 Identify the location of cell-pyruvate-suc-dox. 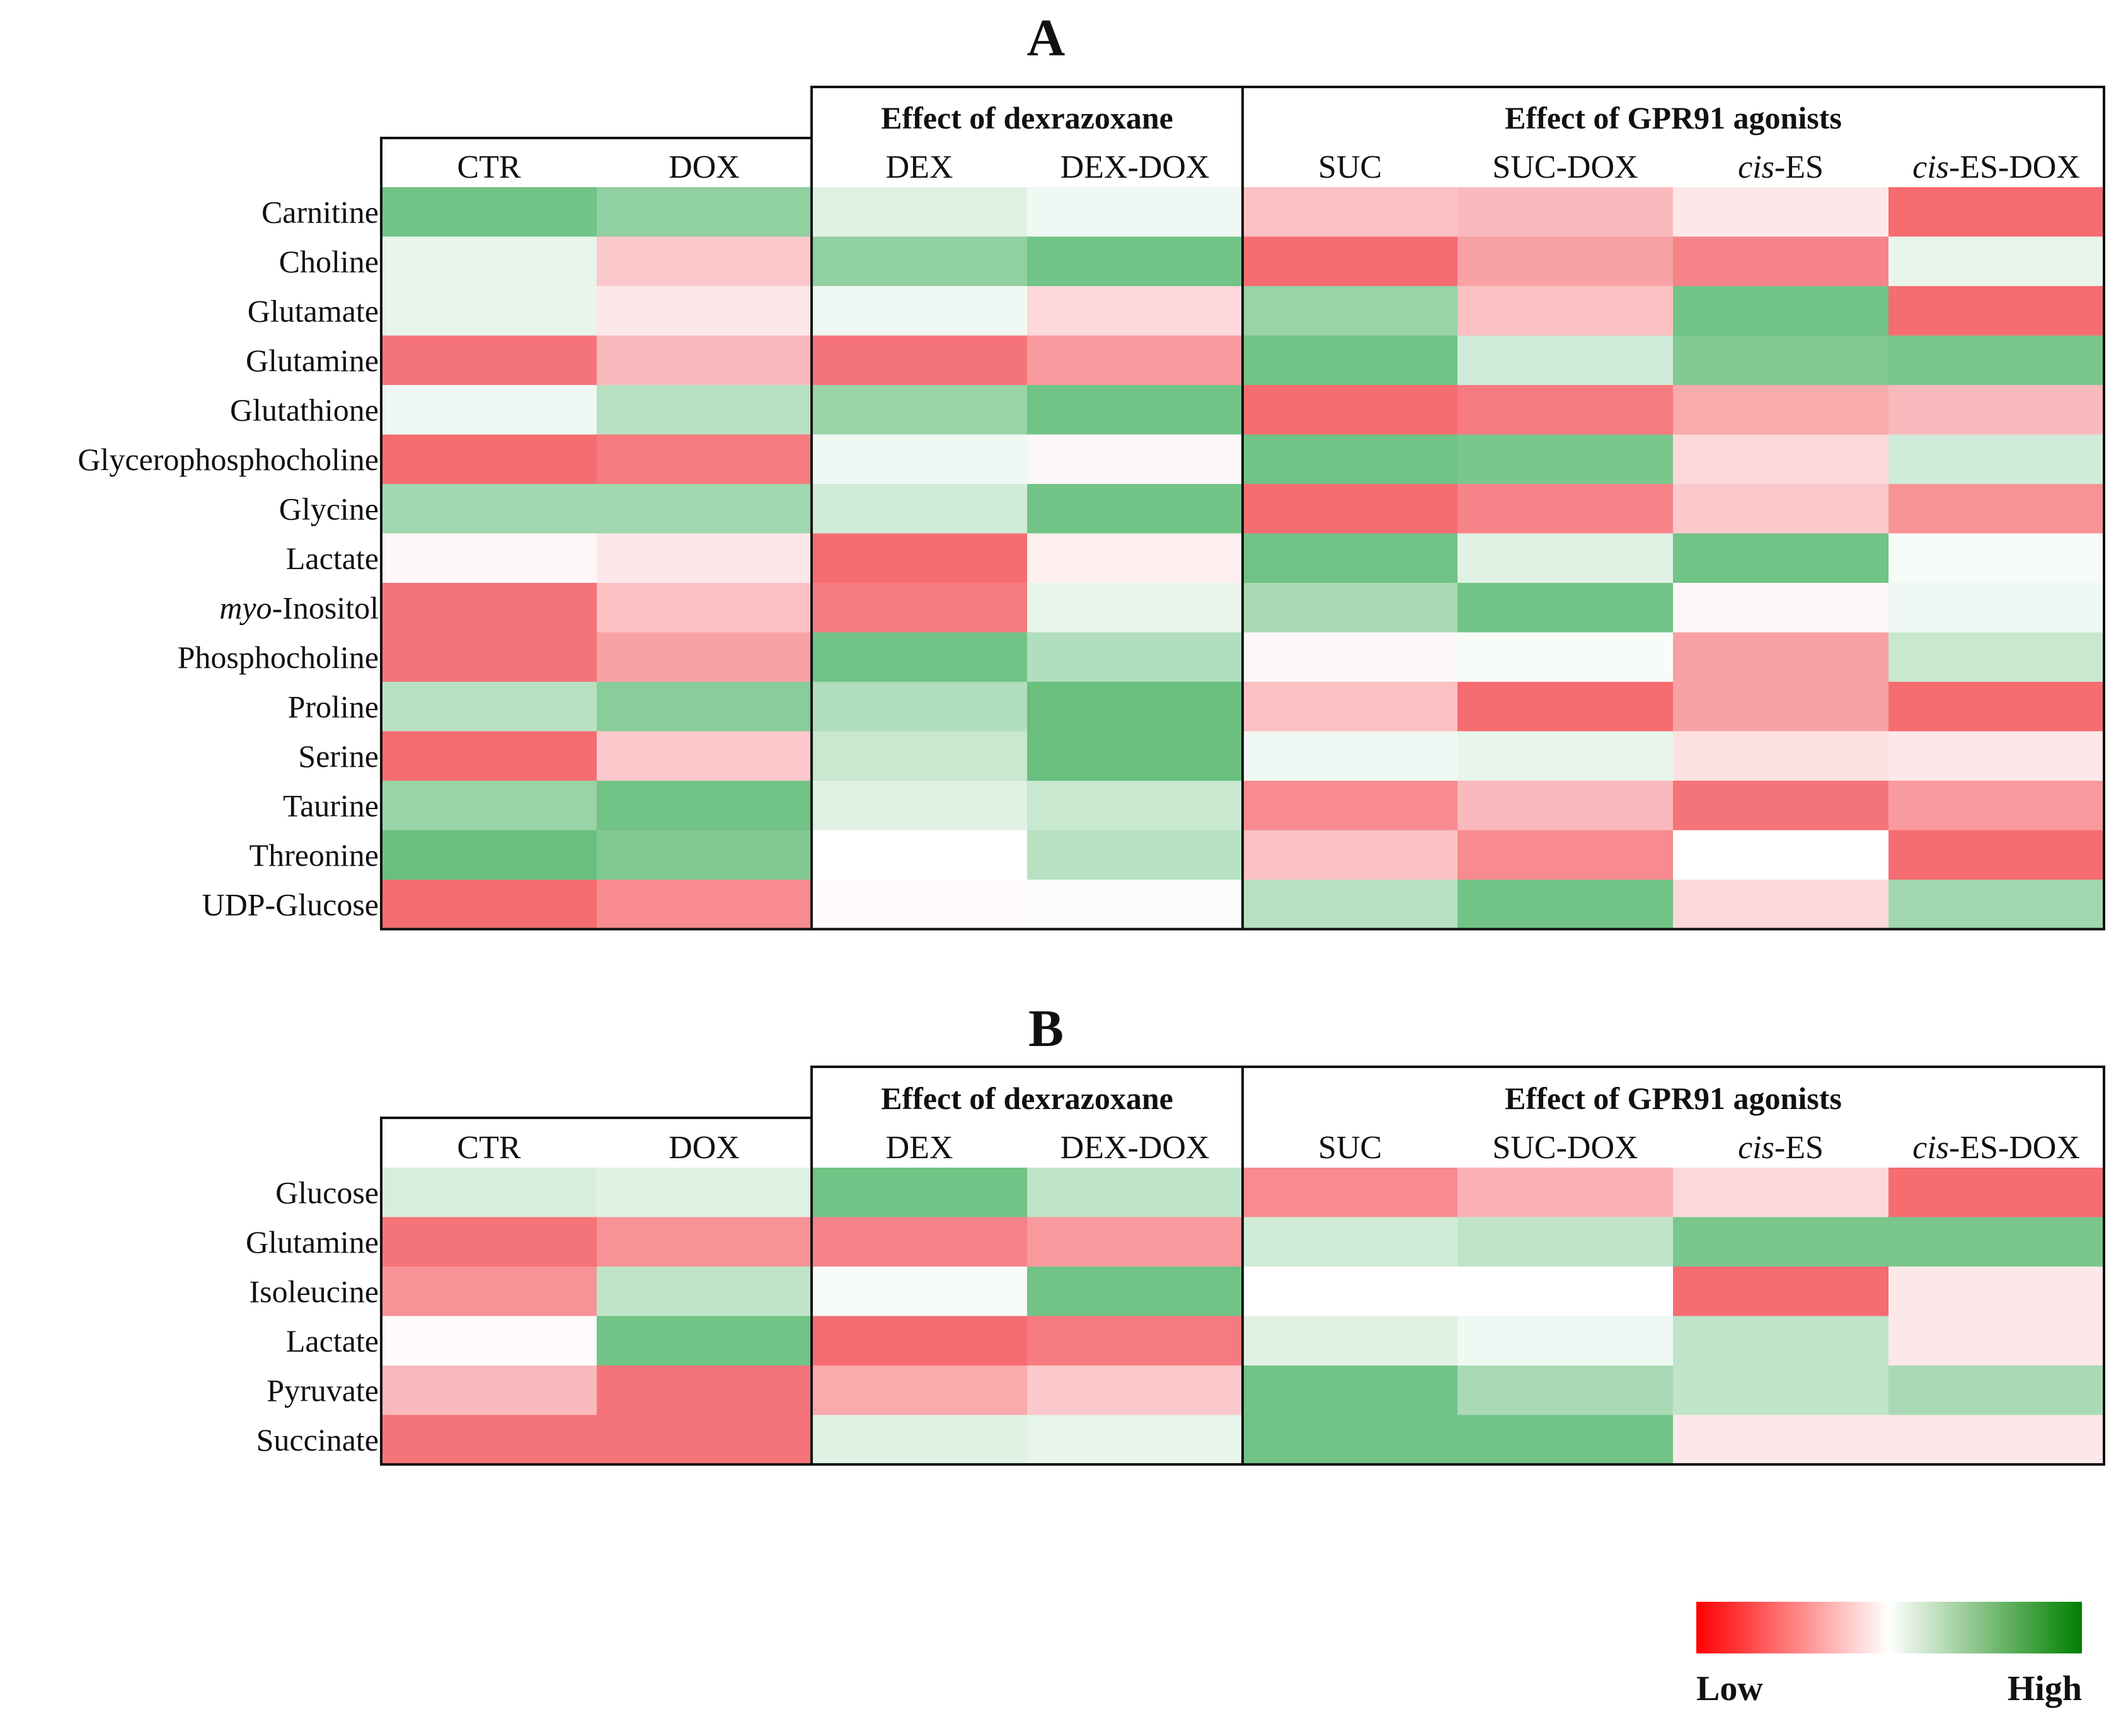
(1565, 1390).